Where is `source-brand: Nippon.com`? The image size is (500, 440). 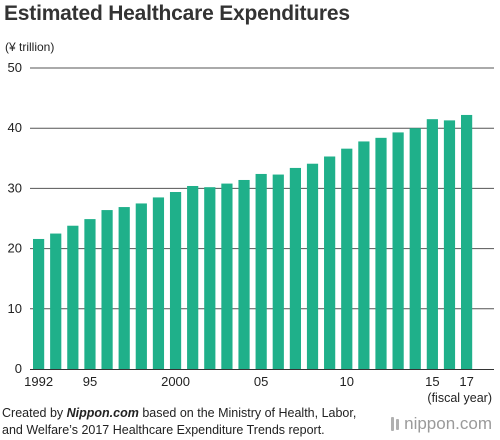
source-brand: Nippon.com is located at coordinates (102, 413).